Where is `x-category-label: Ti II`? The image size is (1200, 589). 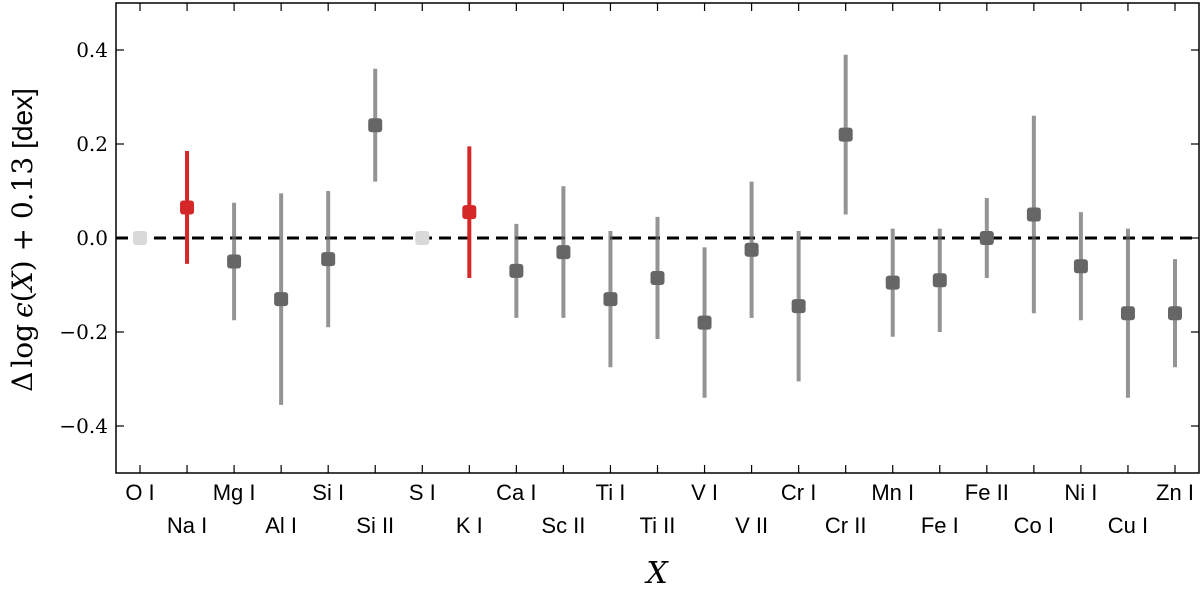 x-category-label: Ti II is located at coordinates (658, 525).